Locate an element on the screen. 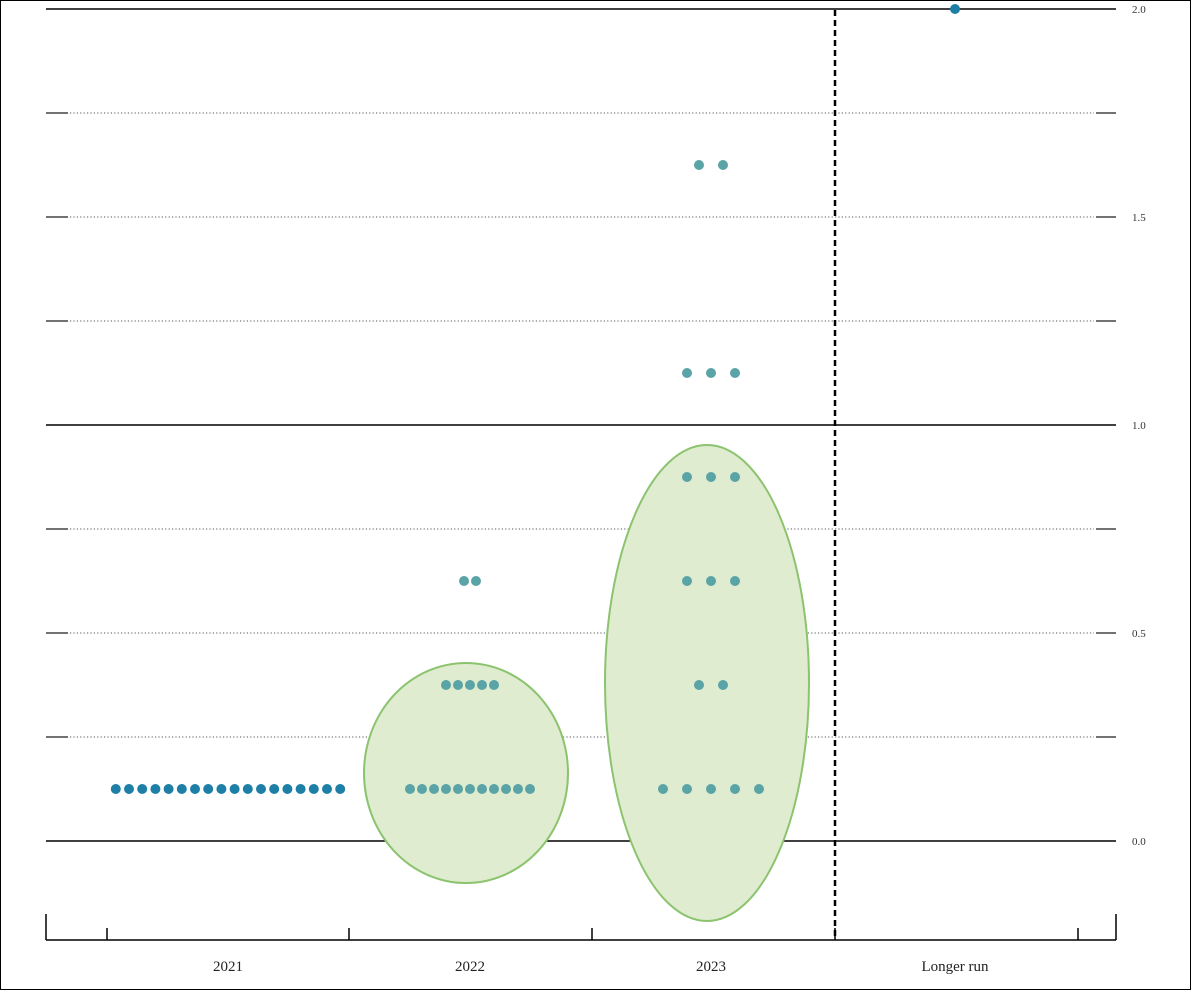 The width and height of the screenshot is (1191, 990). y-tick-label: 1.0 is located at coordinates (1139, 426).